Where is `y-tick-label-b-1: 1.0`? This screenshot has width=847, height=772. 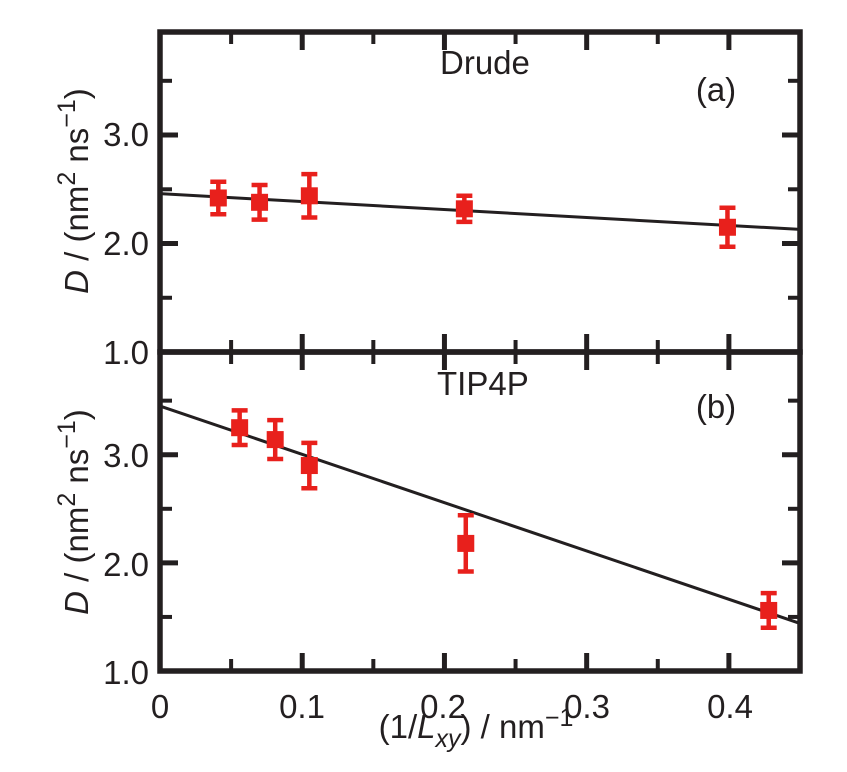 y-tick-label-b-1: 1.0 is located at coordinates (126, 672).